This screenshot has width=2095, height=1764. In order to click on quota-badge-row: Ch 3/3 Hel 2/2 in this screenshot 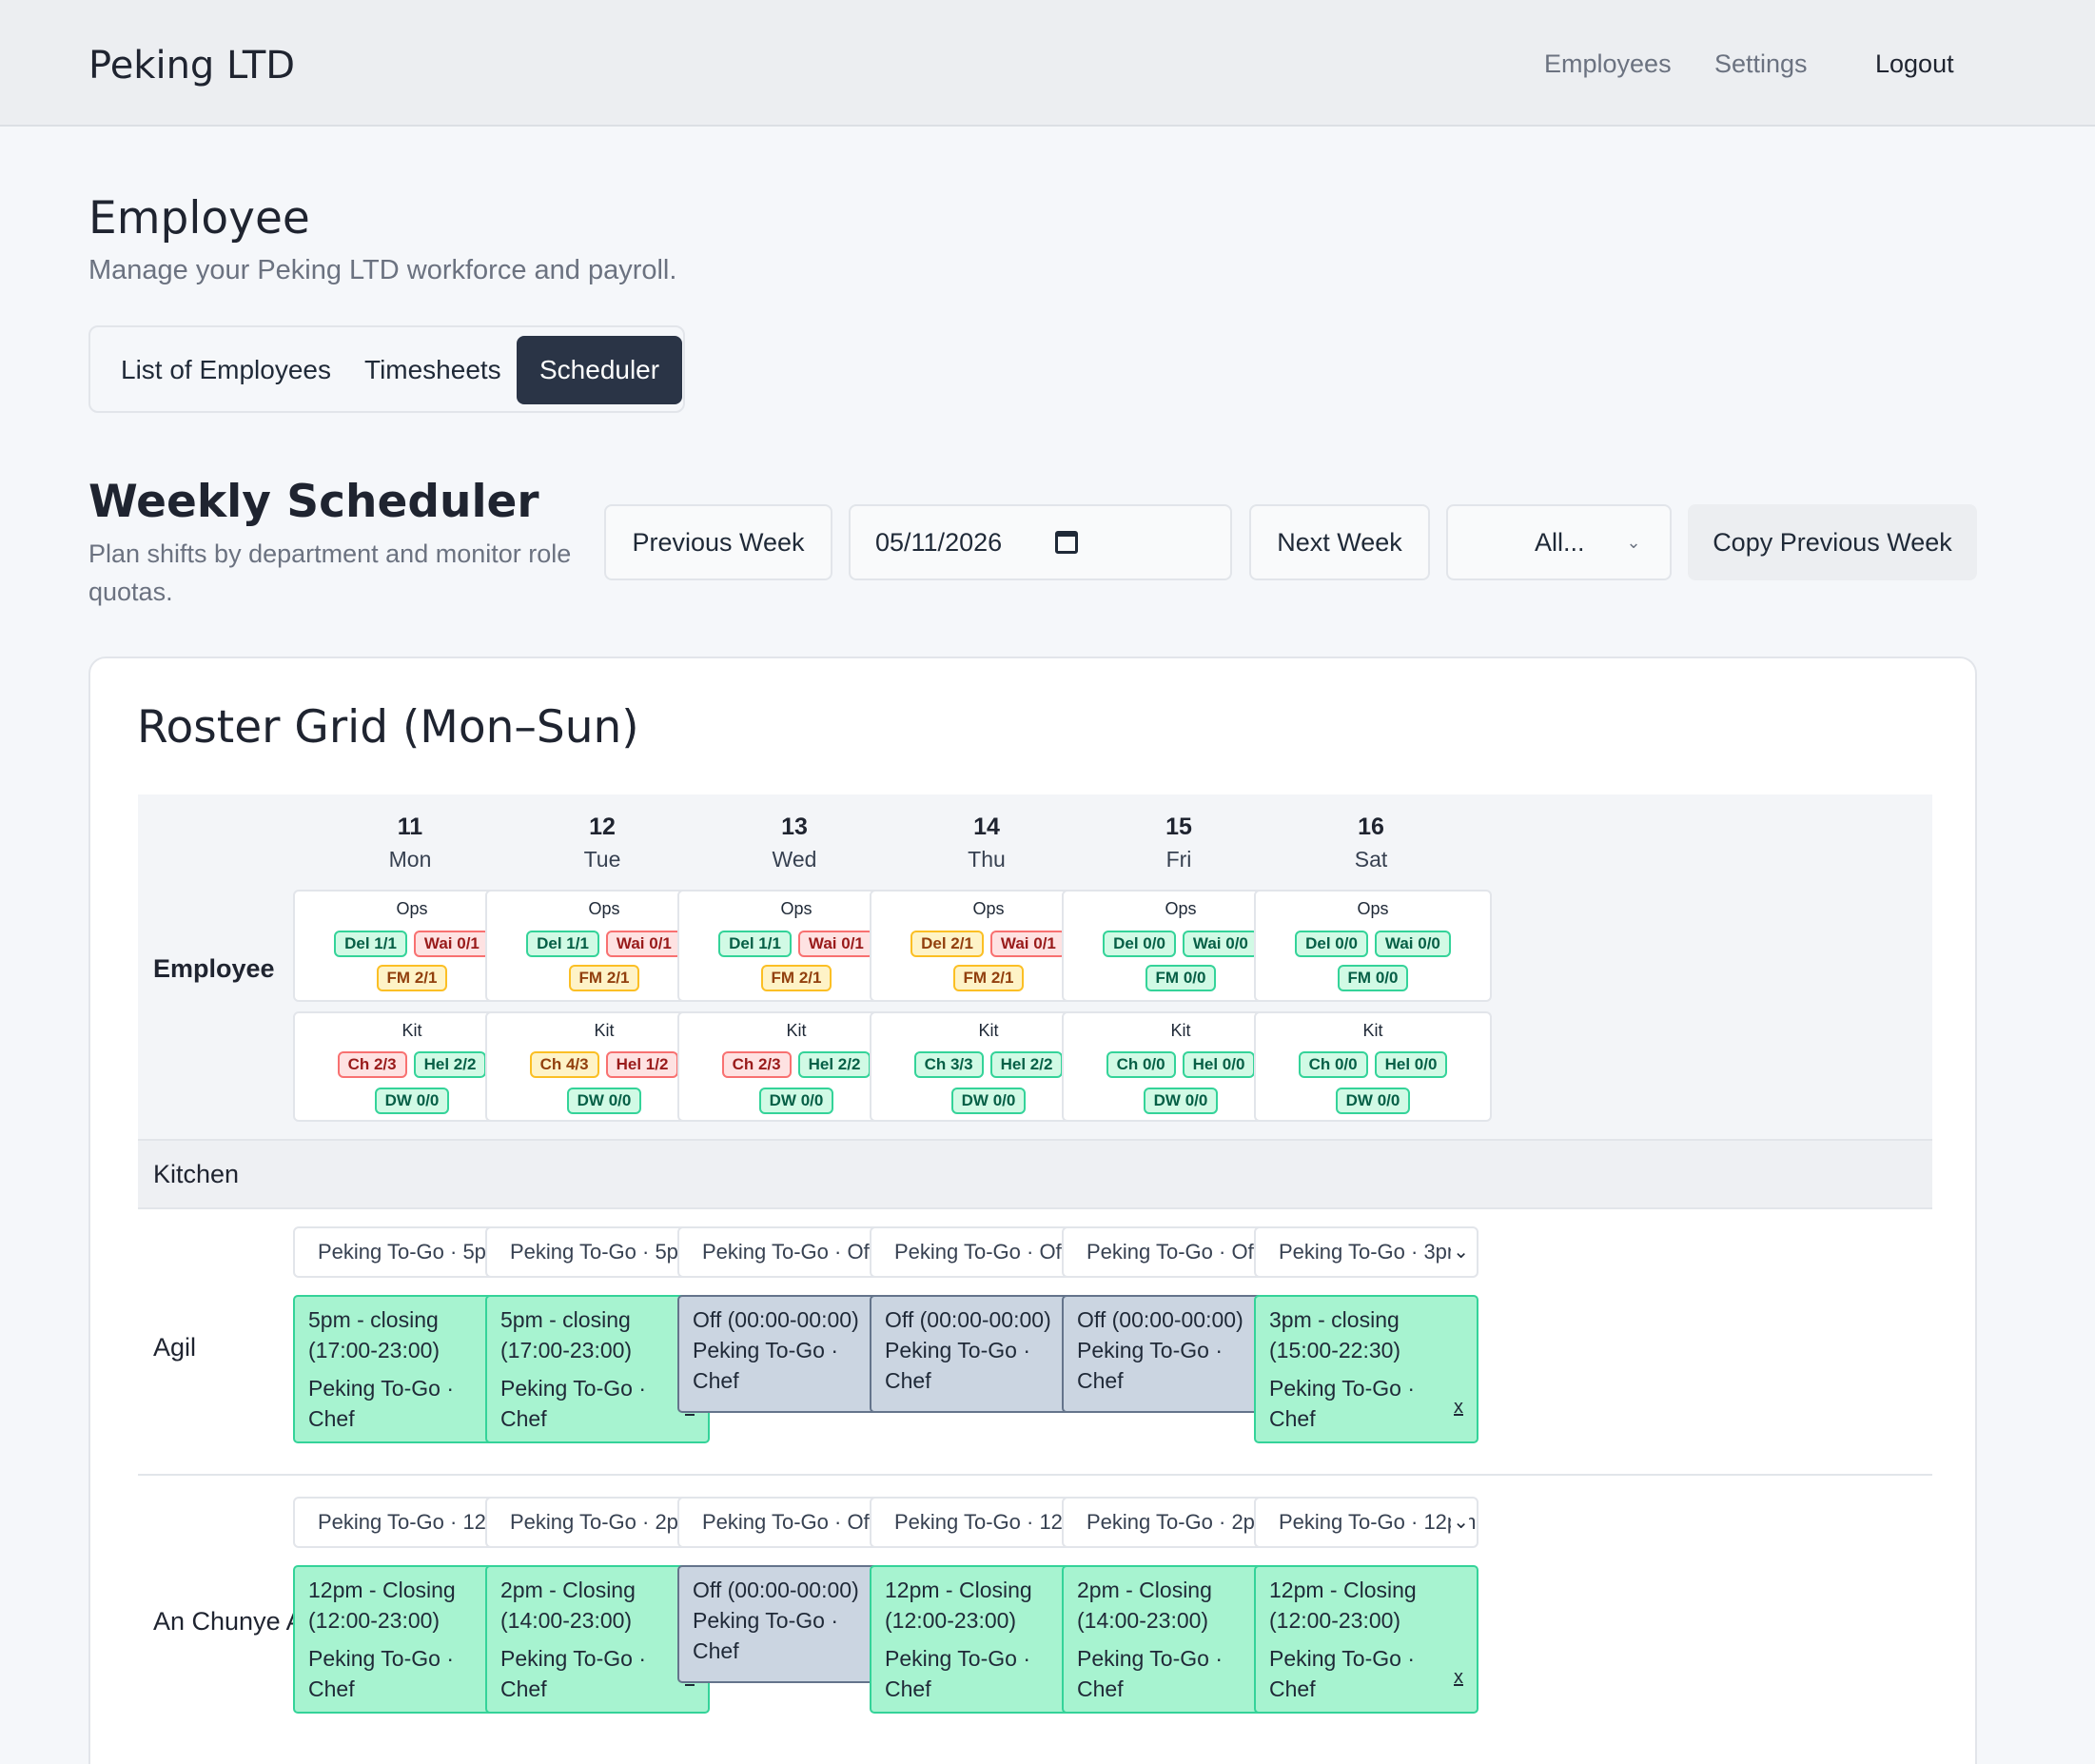, I will do `click(989, 1064)`.